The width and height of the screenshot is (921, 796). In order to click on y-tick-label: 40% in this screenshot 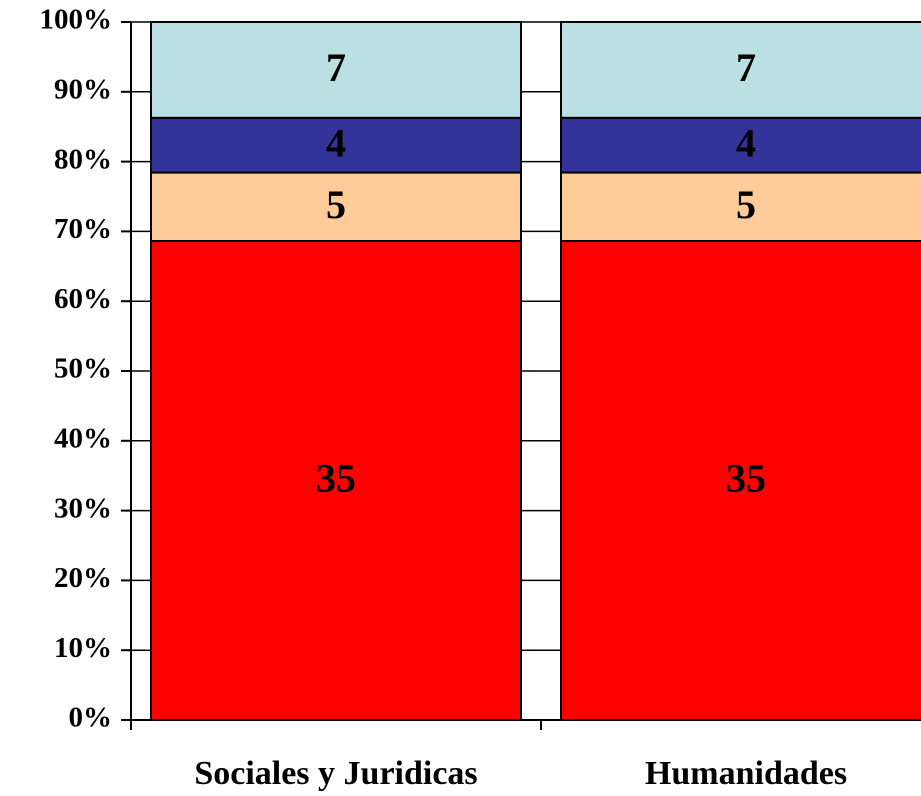, I will do `click(83, 438)`.